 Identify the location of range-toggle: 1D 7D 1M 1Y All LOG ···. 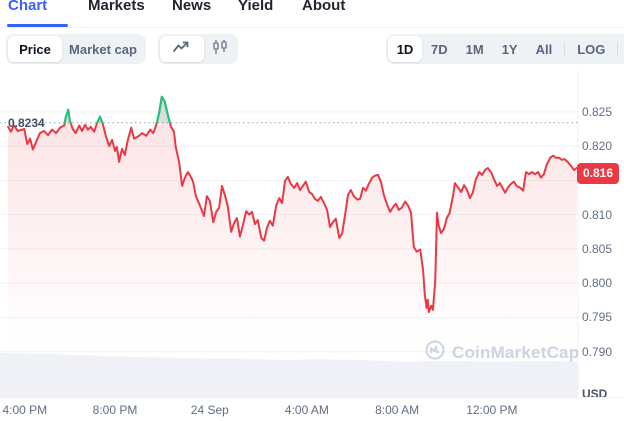
(505, 49).